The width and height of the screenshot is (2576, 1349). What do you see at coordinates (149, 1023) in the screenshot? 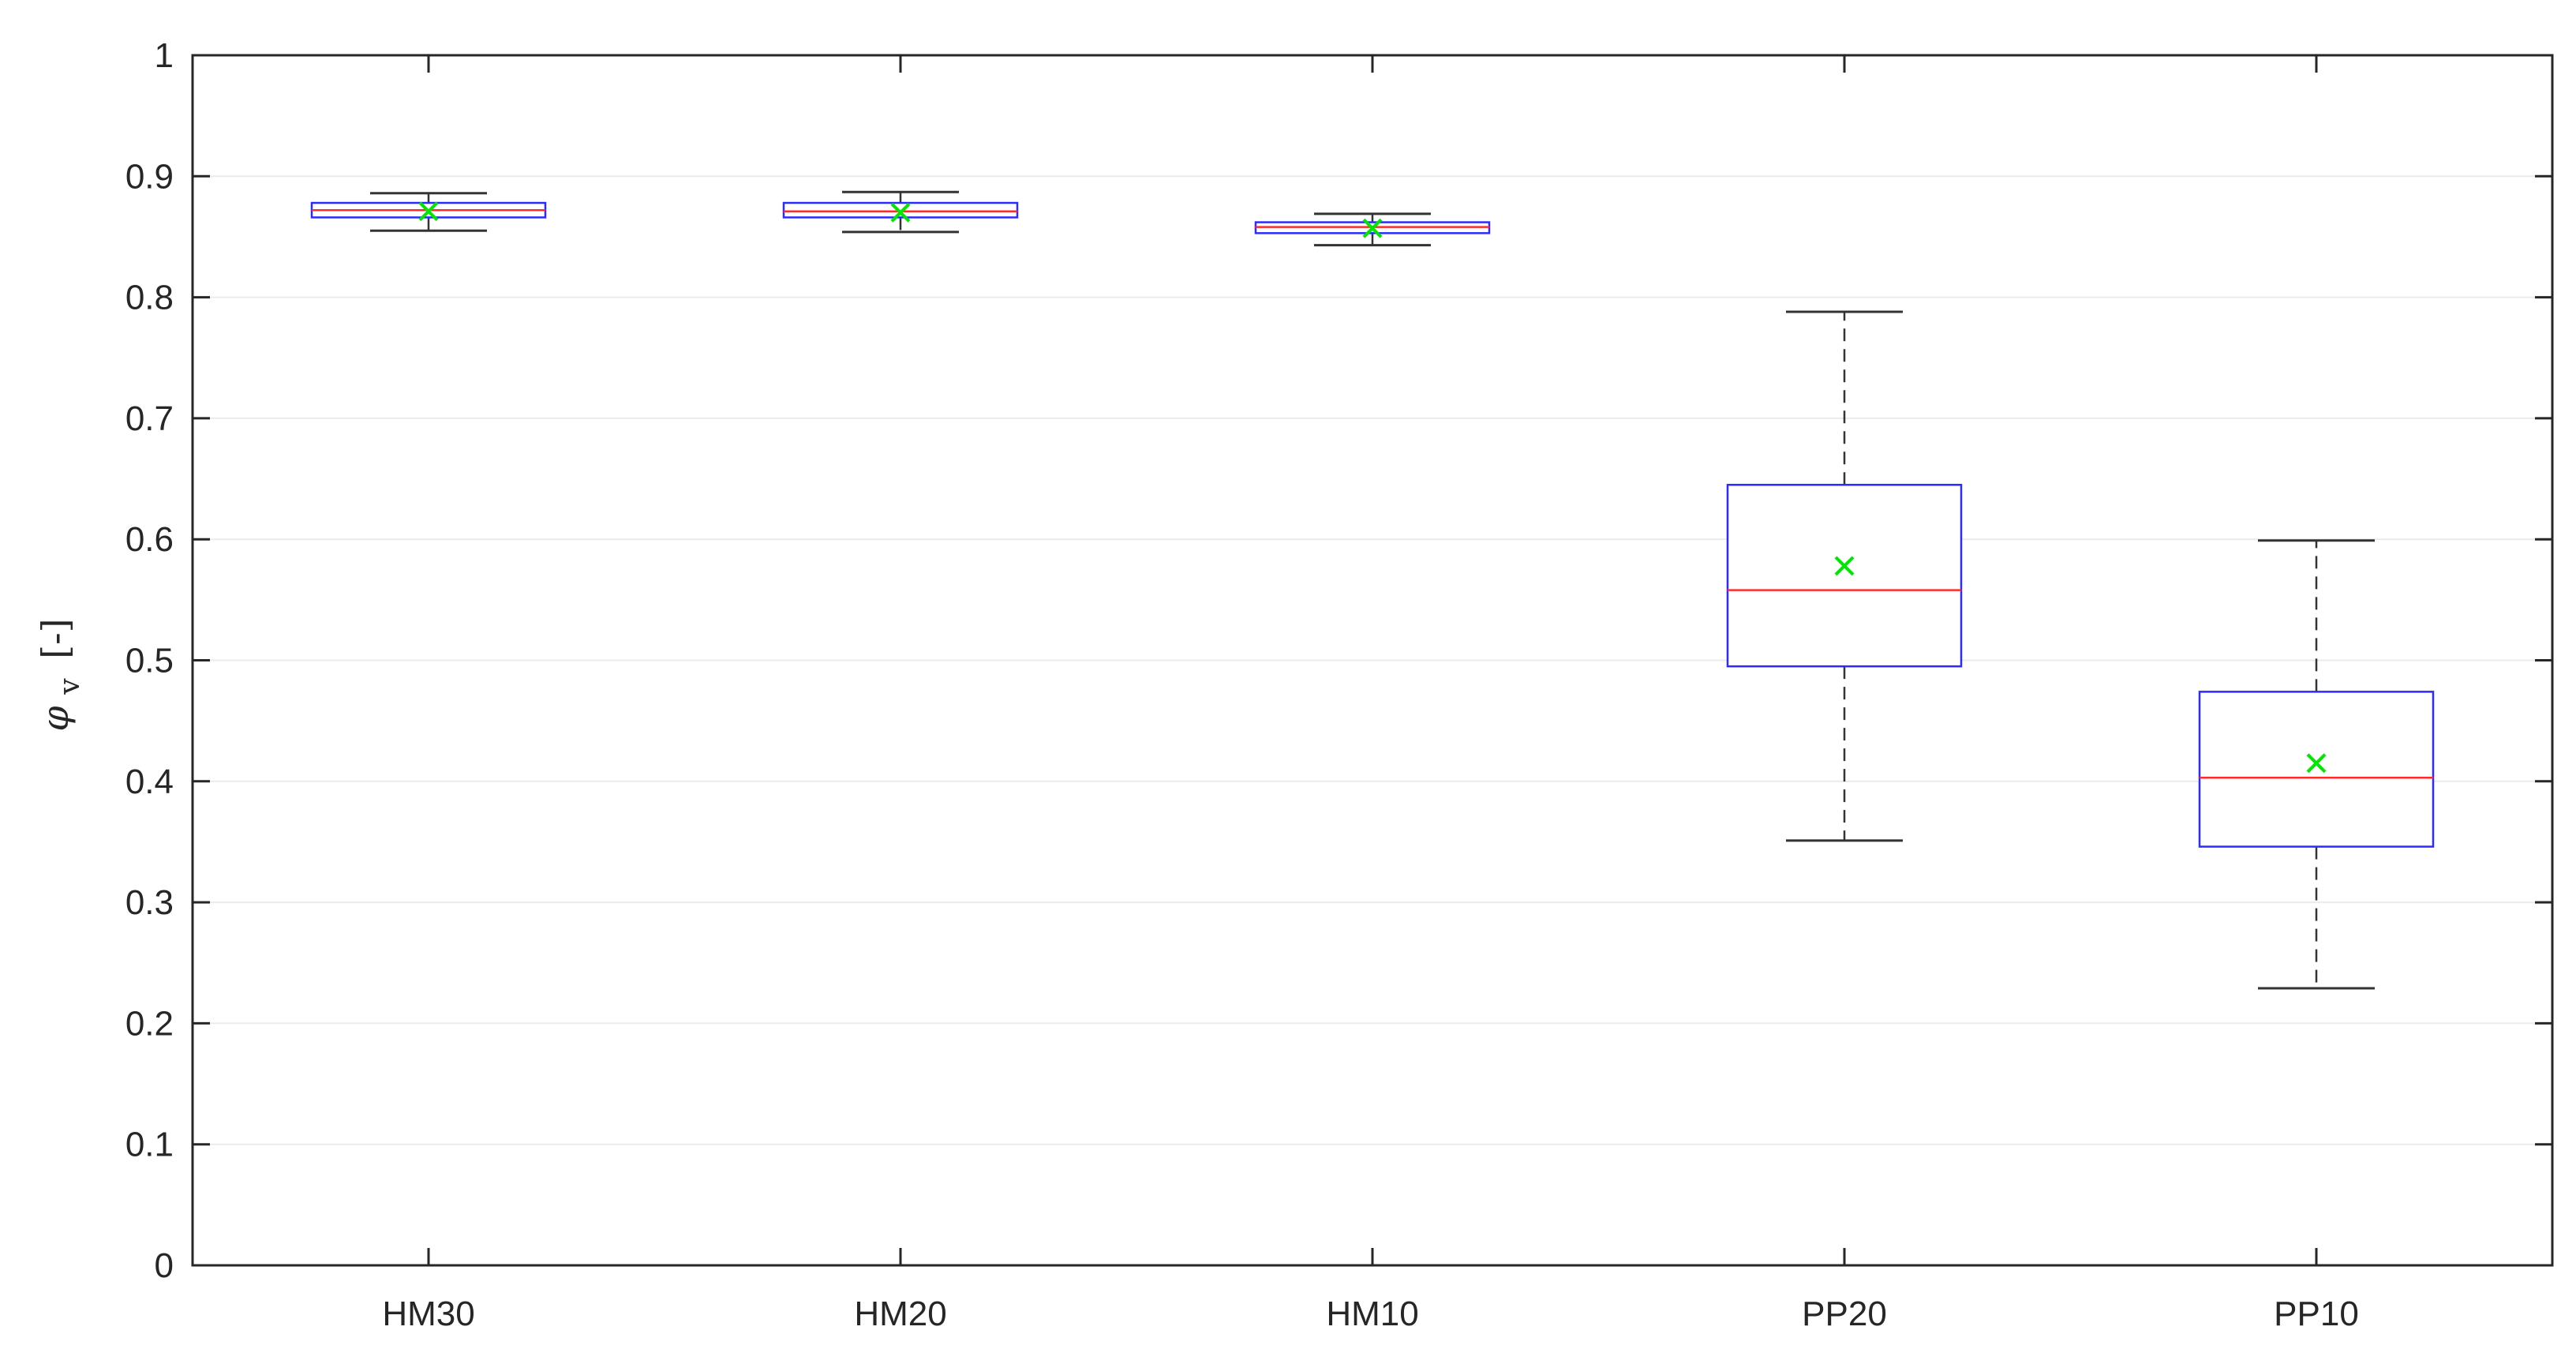
I see `y-tick-label: 0.2` at bounding box center [149, 1023].